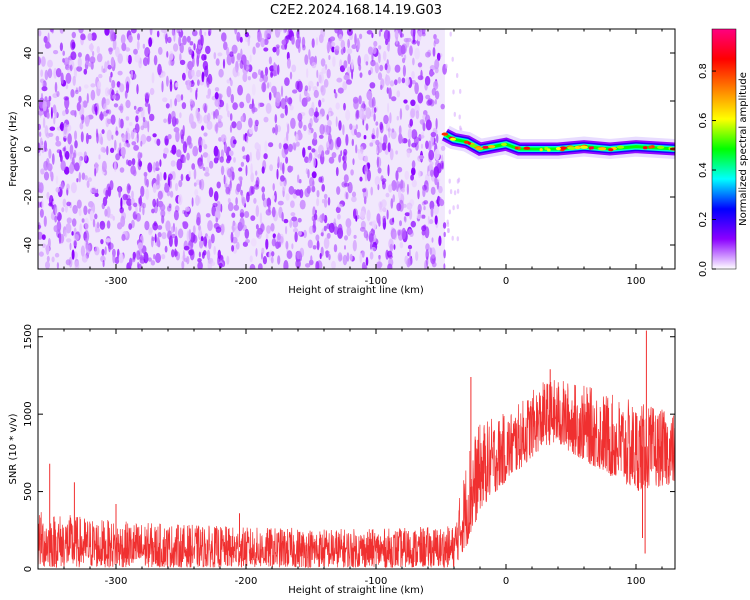 This screenshot has width=750, height=600. What do you see at coordinates (703, 170) in the screenshot?
I see `colorbar-tick-label: 0.4` at bounding box center [703, 170].